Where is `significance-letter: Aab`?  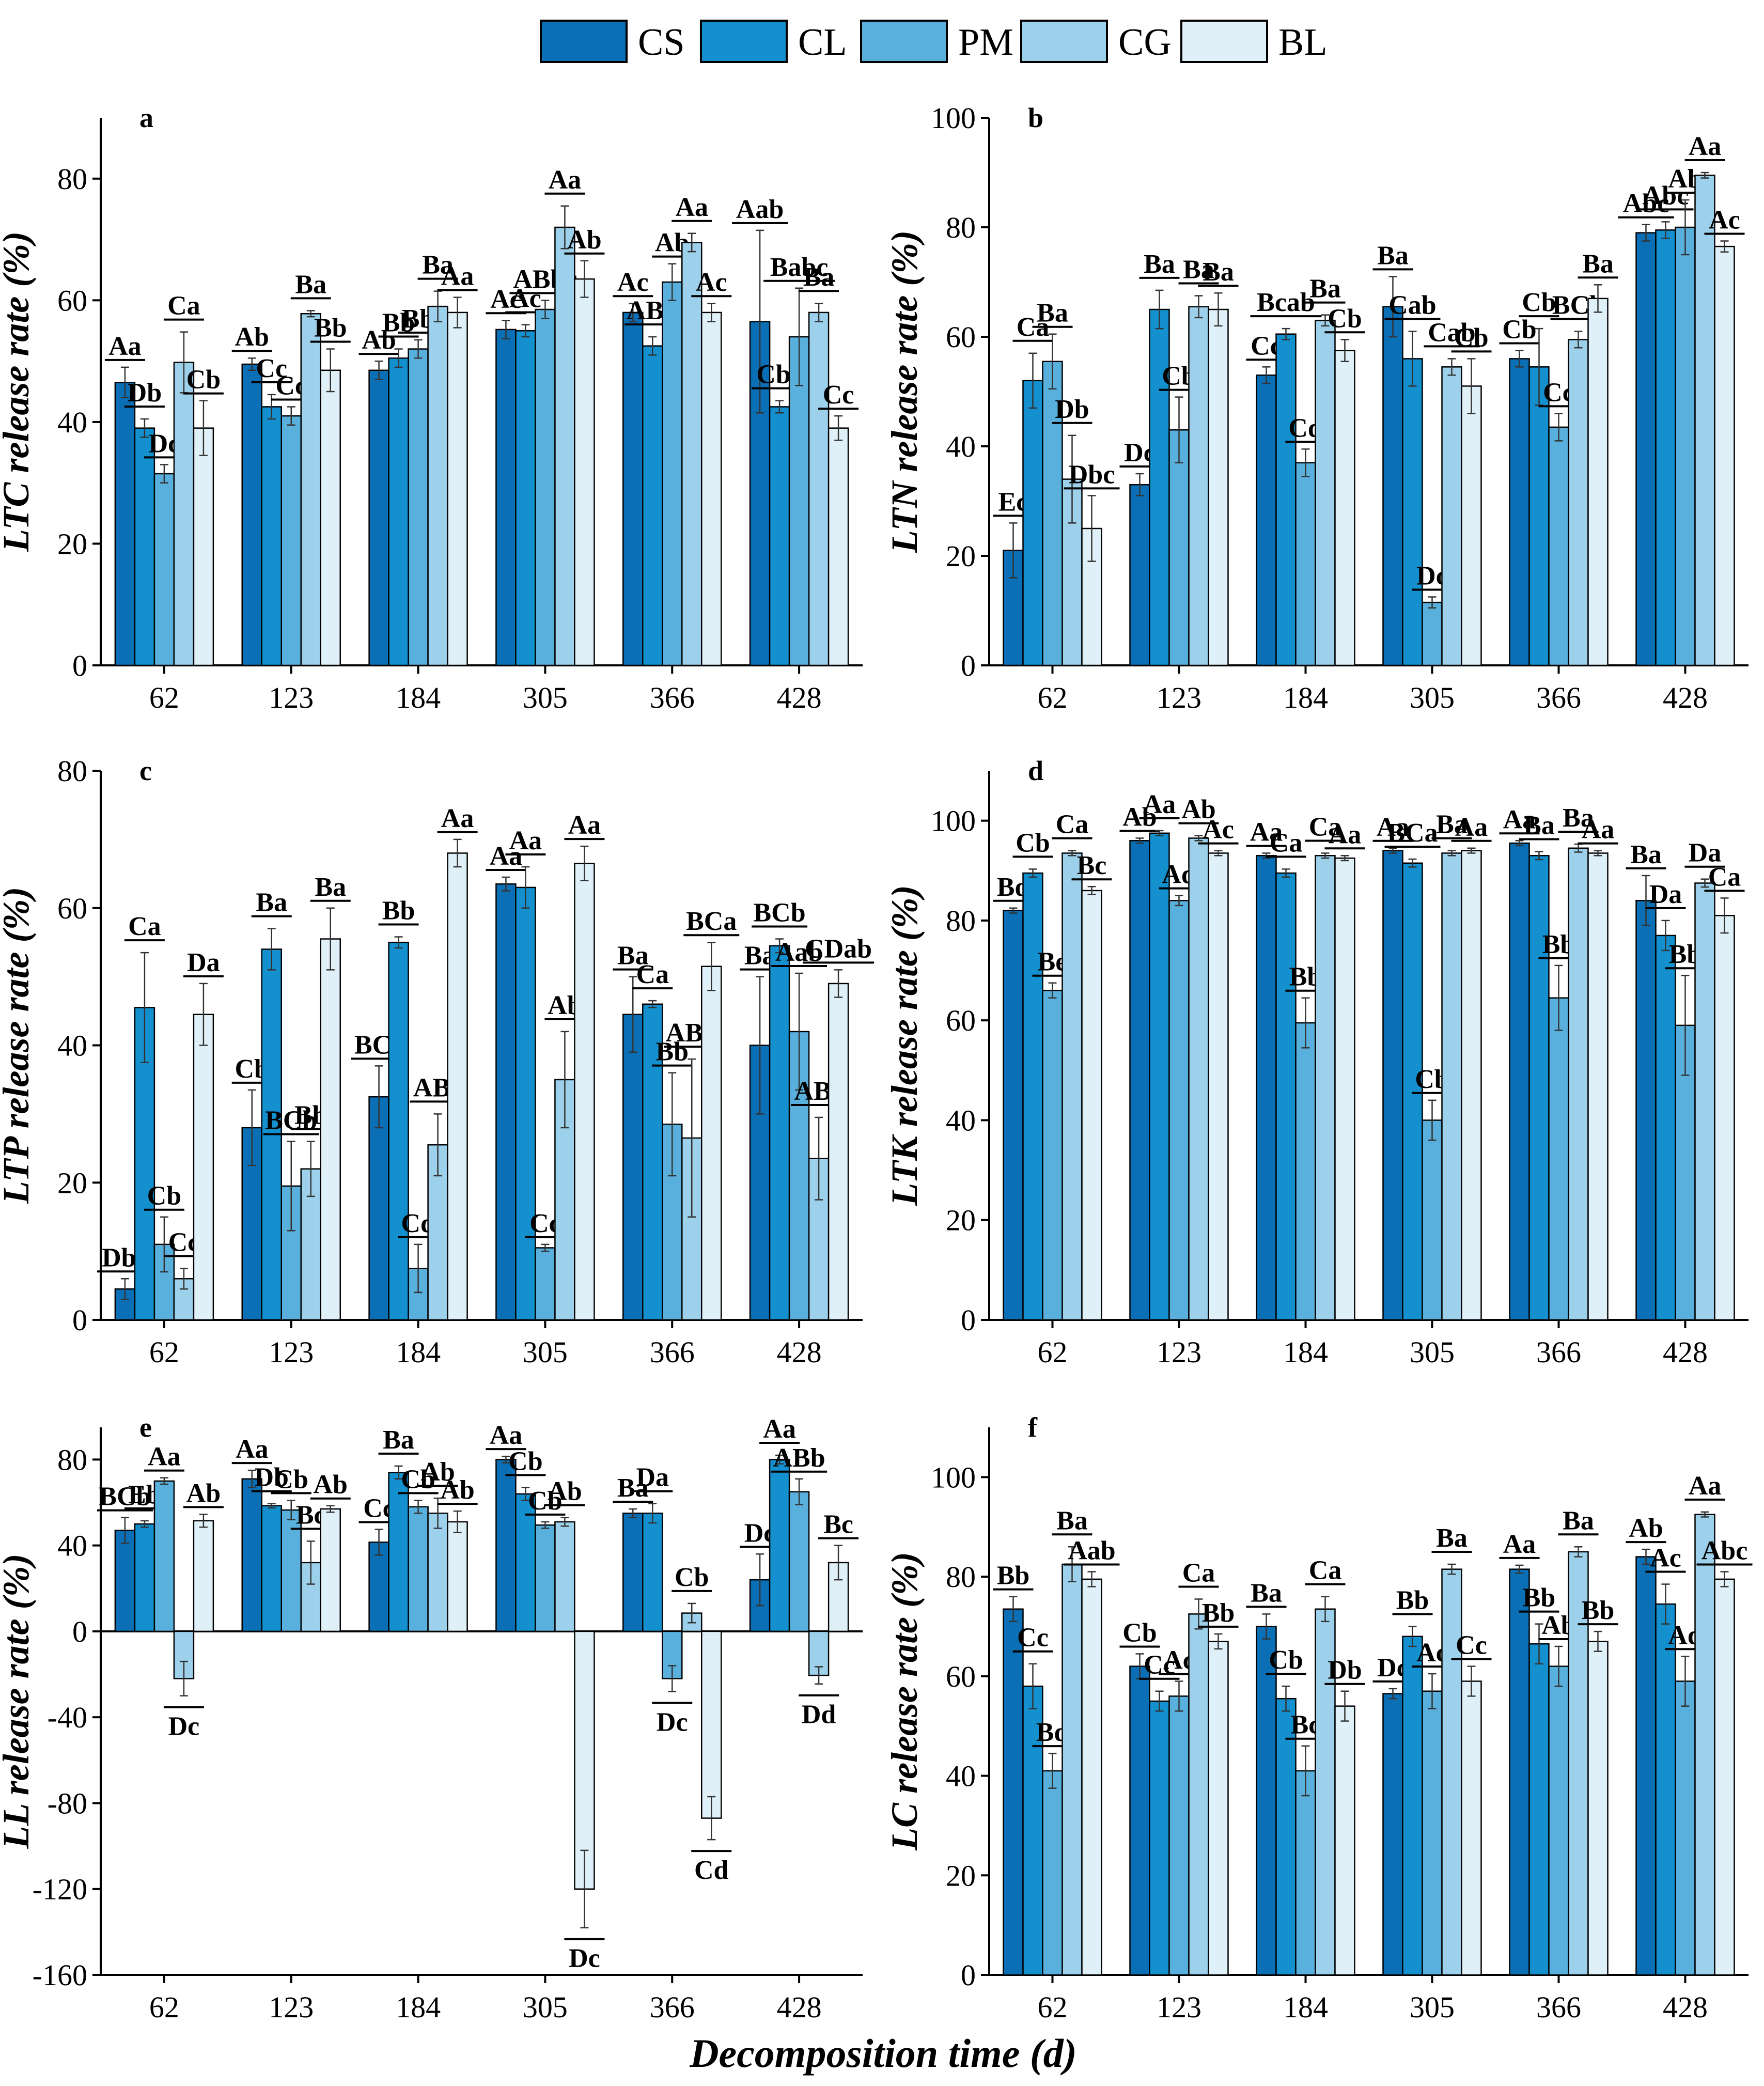
significance-letter: Aab is located at coordinates (760, 209).